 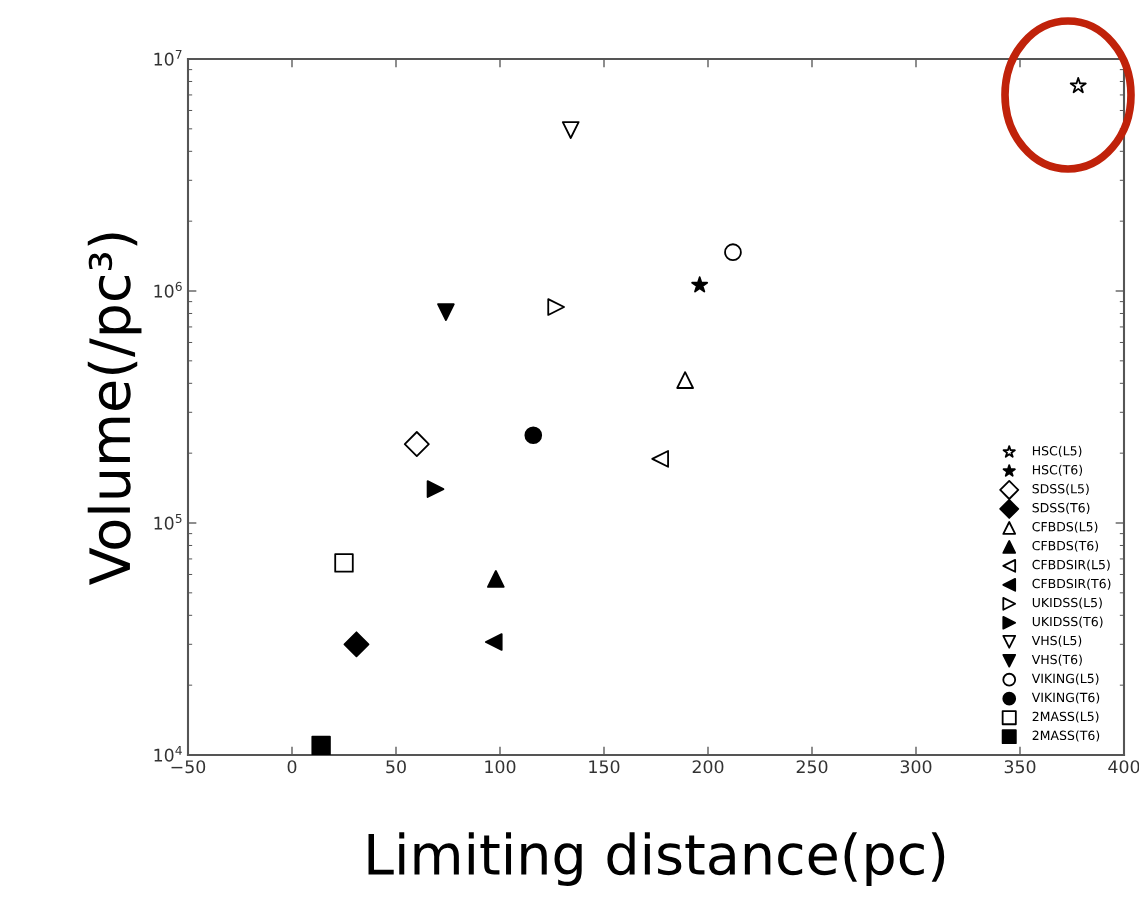 What do you see at coordinates (168, 521) in the screenshot?
I see `y-tick-label: 10$^{5}$` at bounding box center [168, 521].